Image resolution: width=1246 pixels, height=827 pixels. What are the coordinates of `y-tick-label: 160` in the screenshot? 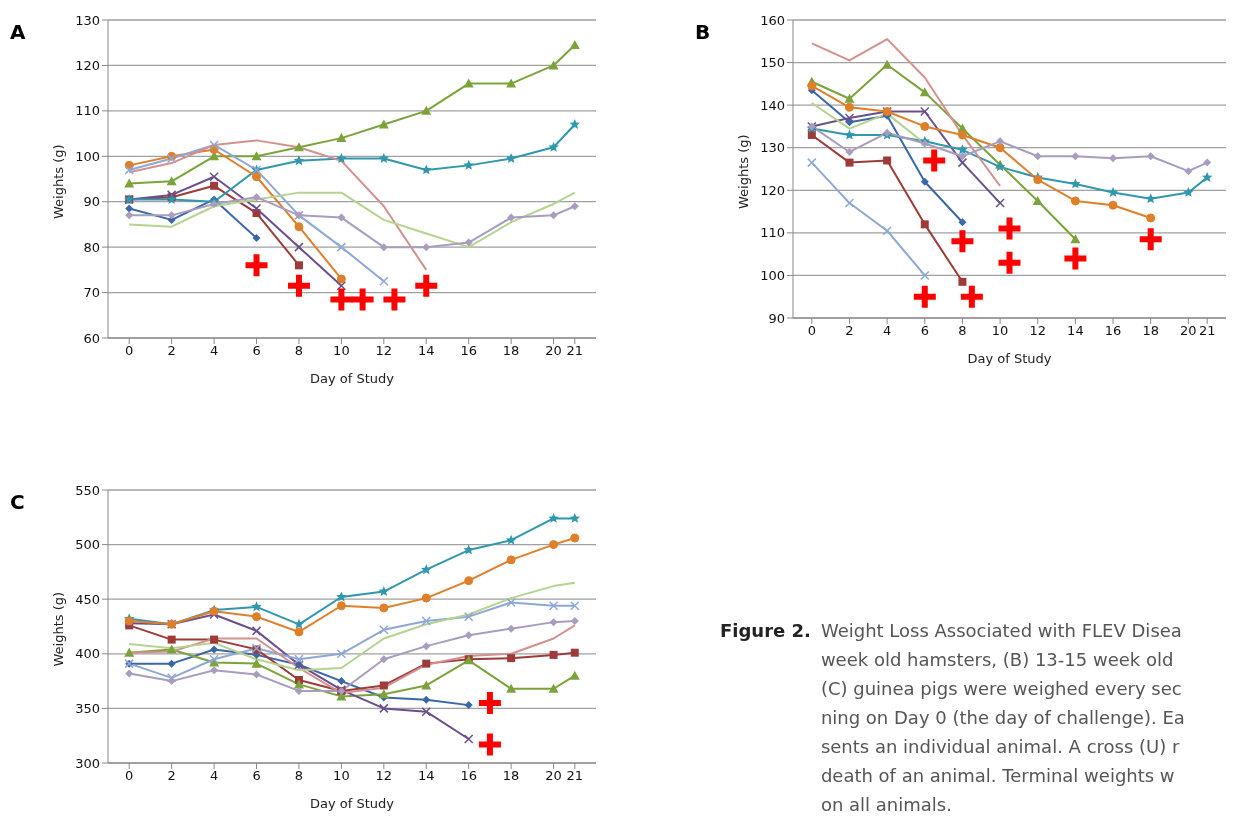 It's located at (772, 20).